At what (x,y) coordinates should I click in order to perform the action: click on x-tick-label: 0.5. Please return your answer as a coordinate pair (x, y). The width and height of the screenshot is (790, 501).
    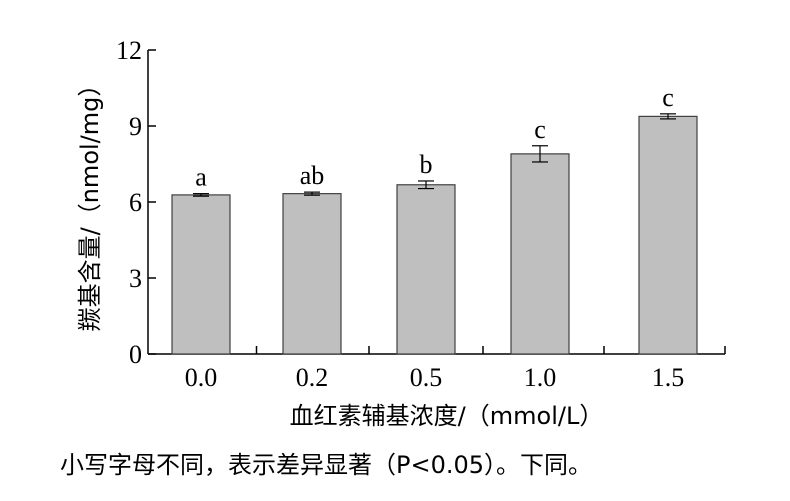
    Looking at the image, I should click on (426, 377).